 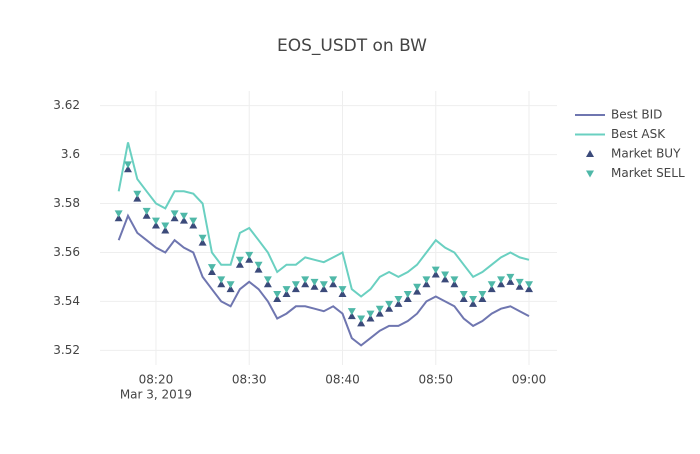 What do you see at coordinates (435, 380) in the screenshot?
I see `x-tick-label: 08:50` at bounding box center [435, 380].